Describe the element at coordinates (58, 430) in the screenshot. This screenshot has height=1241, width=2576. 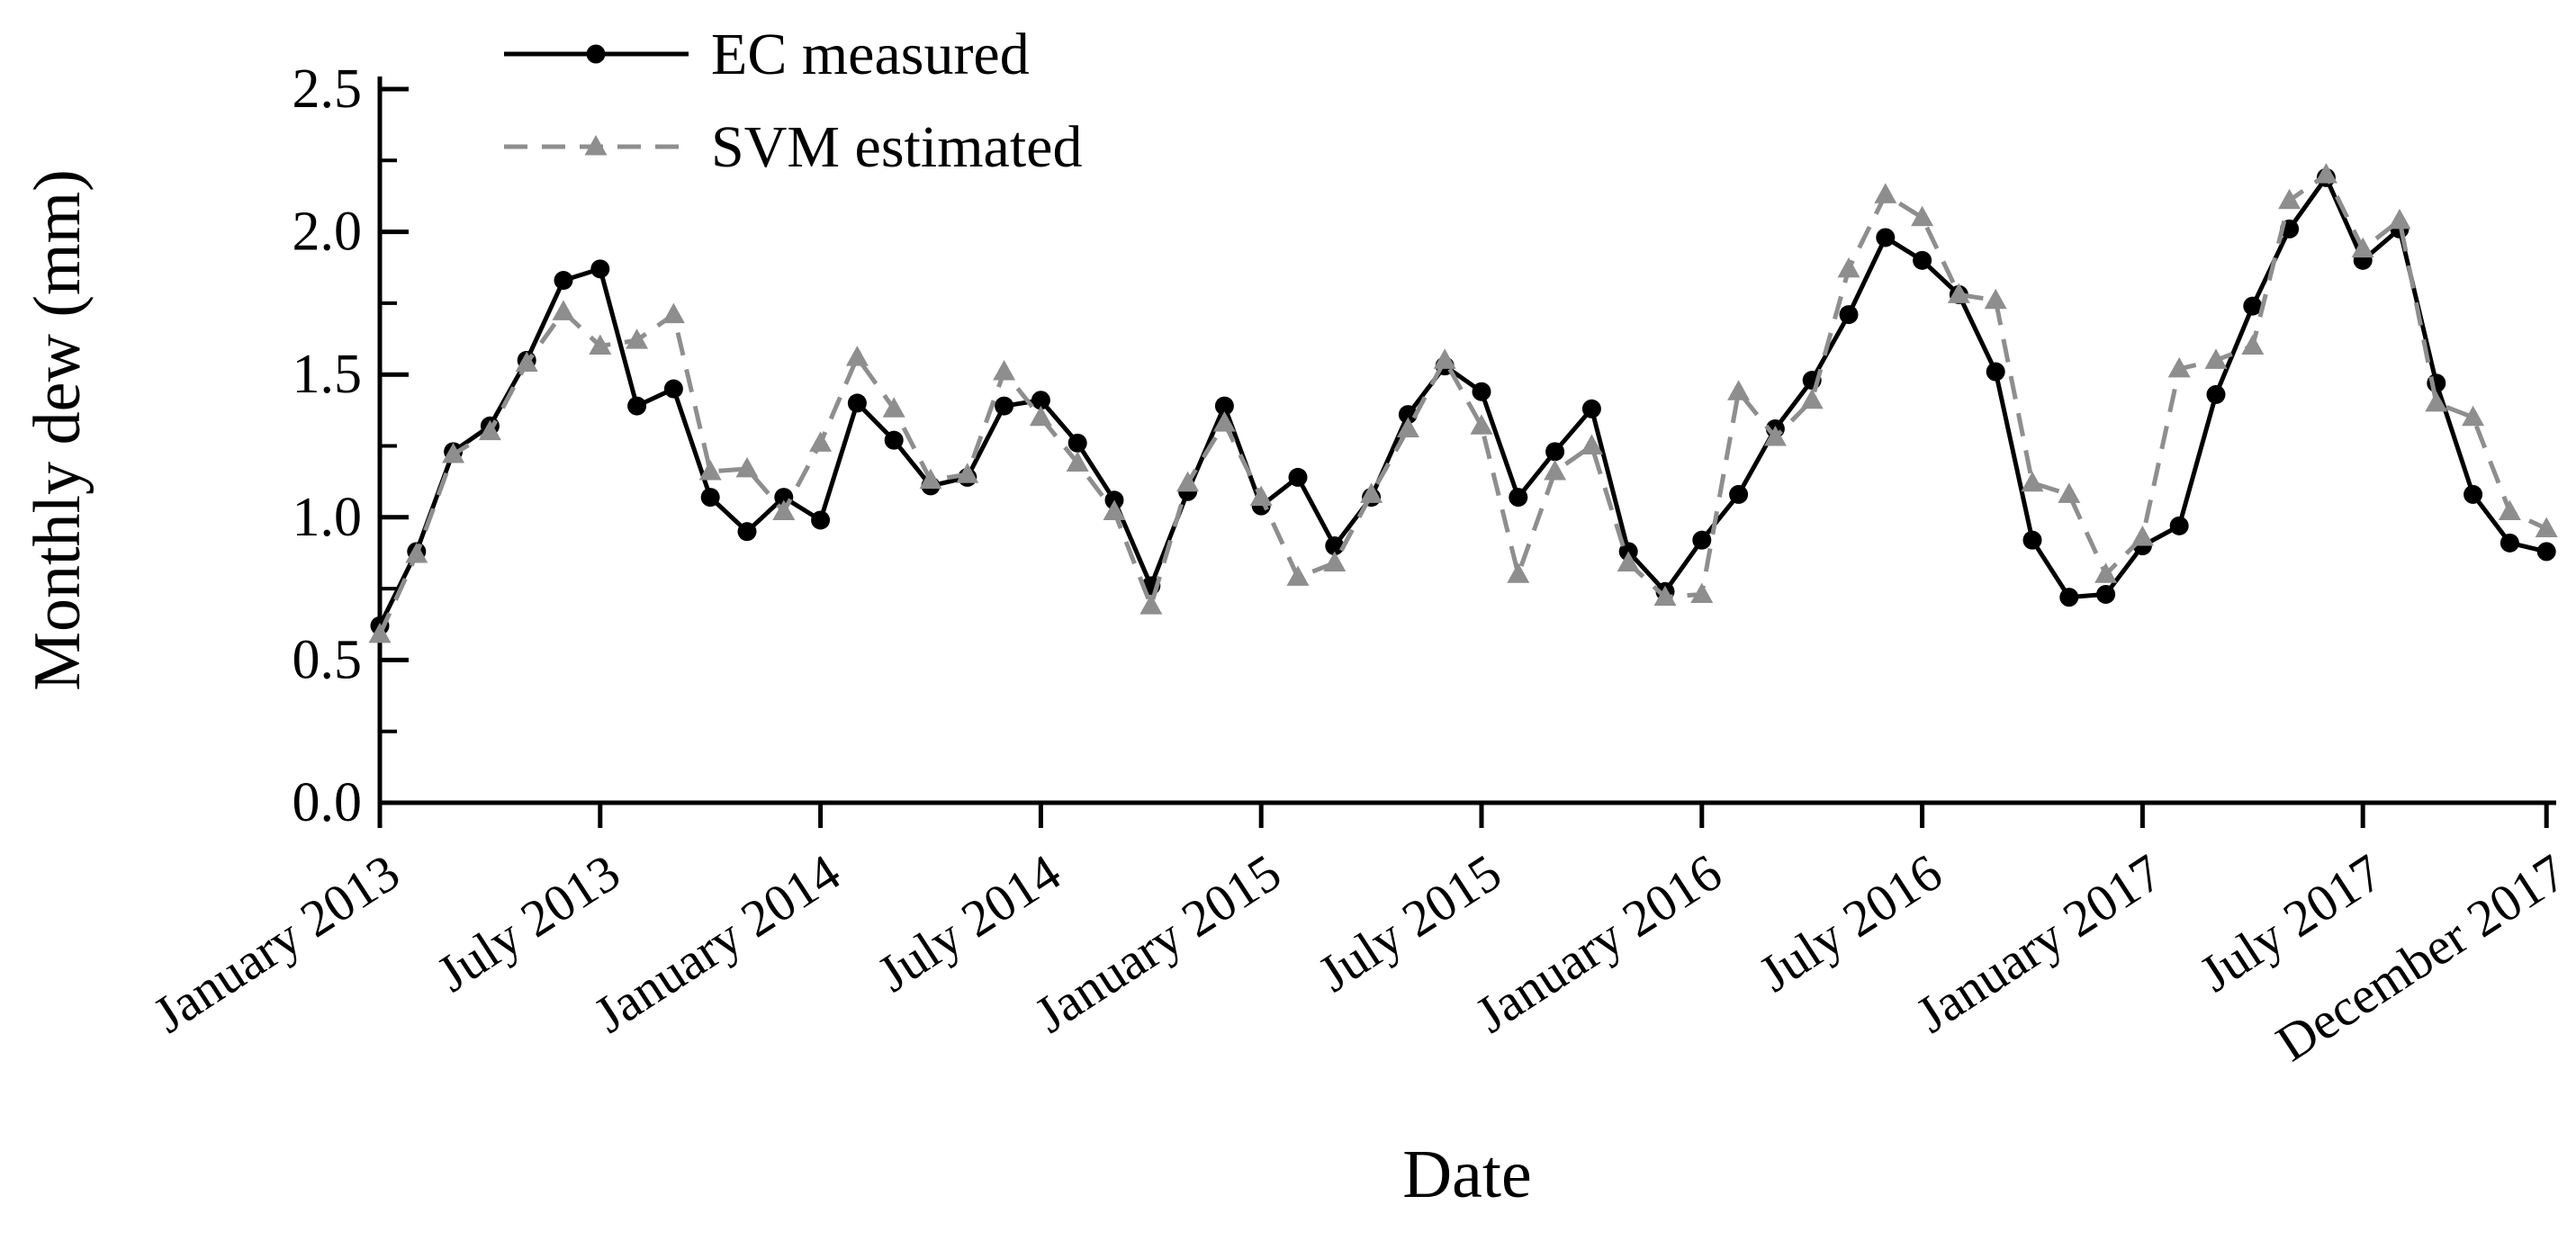
I see `y-axis-label: Monthly dew (mm)` at that location.